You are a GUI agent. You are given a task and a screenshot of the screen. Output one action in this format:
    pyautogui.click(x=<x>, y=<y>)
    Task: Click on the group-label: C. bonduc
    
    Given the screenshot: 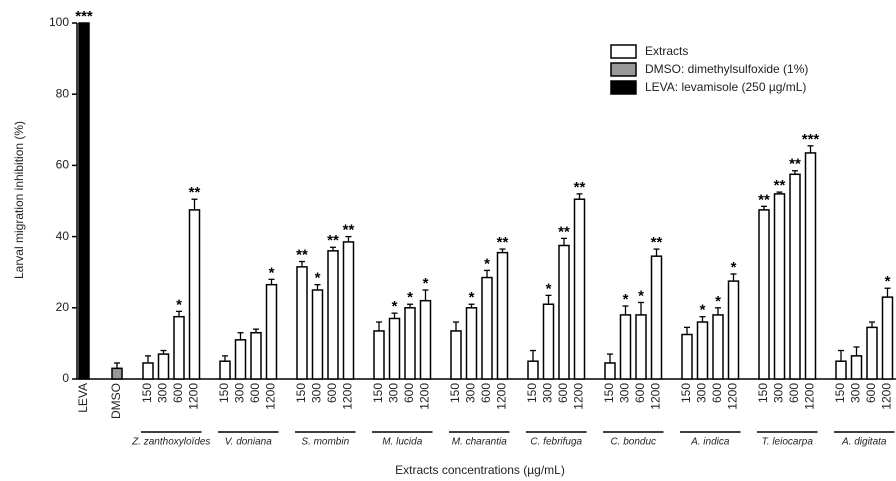 What is the action you would take?
    pyautogui.click(x=633, y=442)
    